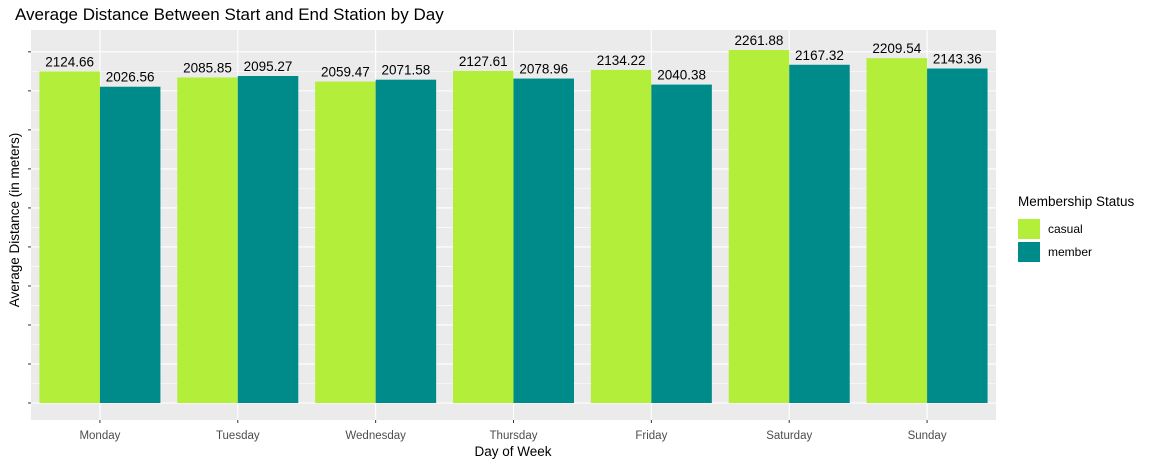 The height and width of the screenshot is (466, 1159). Describe the element at coordinates (681, 75) in the screenshot. I see `data-label-member-friday: 2040.38` at that location.